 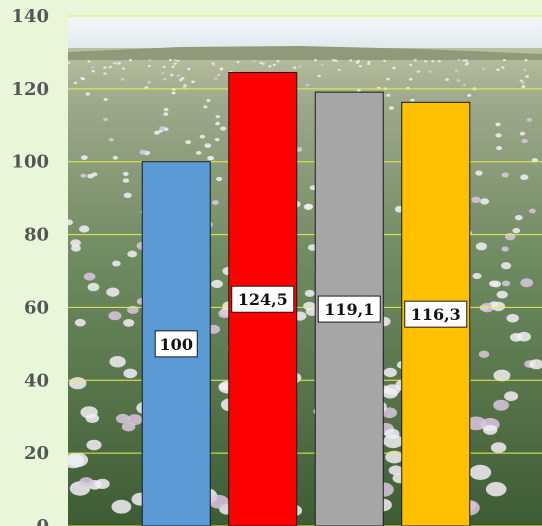 What do you see at coordinates (36, 380) in the screenshot?
I see `y-tick-label: 40` at bounding box center [36, 380].